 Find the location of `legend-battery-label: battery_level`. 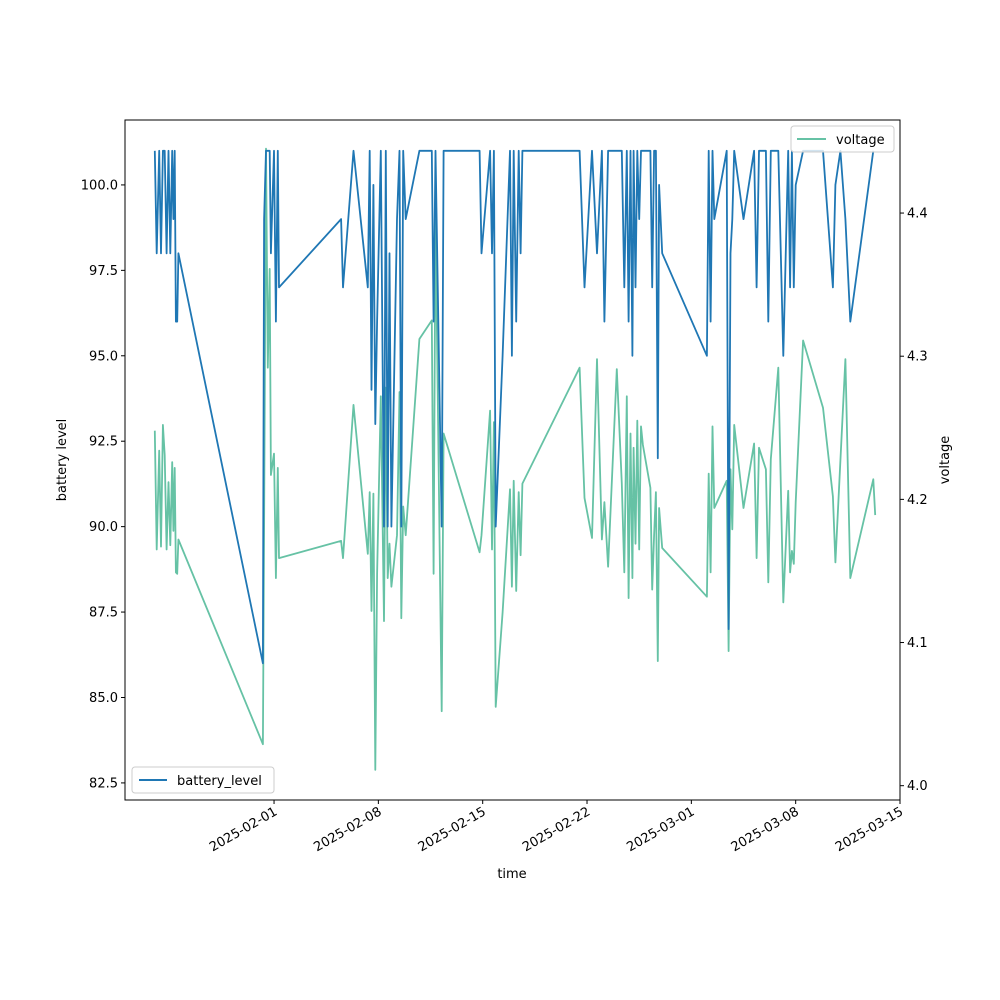

legend-battery-label: battery_level is located at coordinates (219, 781).